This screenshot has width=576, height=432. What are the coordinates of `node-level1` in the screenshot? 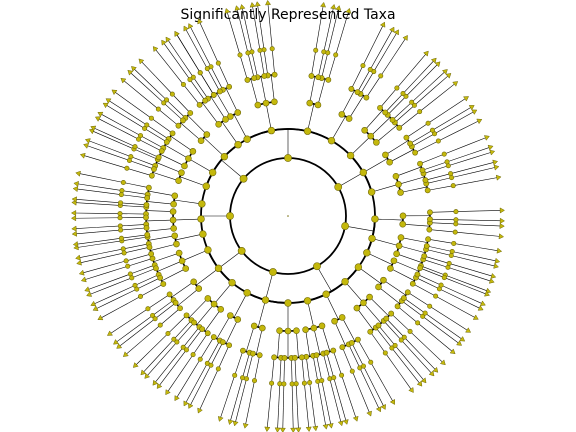 It's located at (338, 187).